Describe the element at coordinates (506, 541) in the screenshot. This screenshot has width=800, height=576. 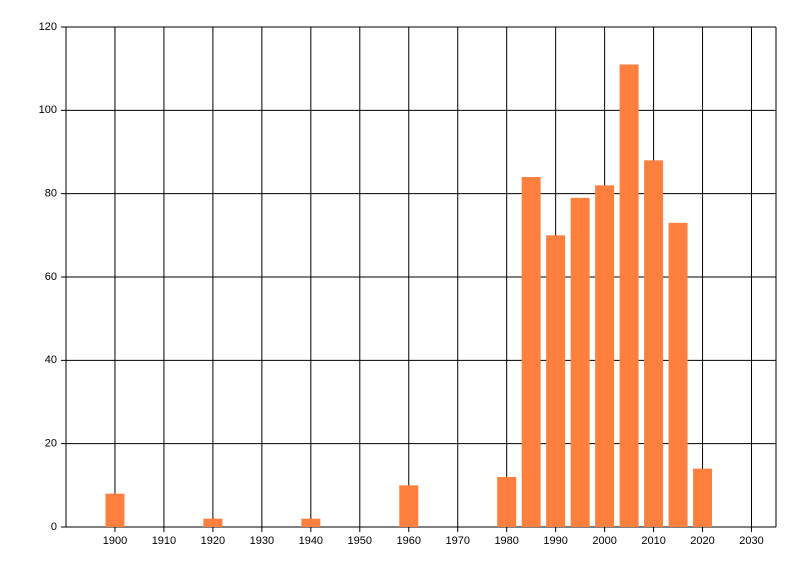
I see `x-tick-label: 1980` at that location.